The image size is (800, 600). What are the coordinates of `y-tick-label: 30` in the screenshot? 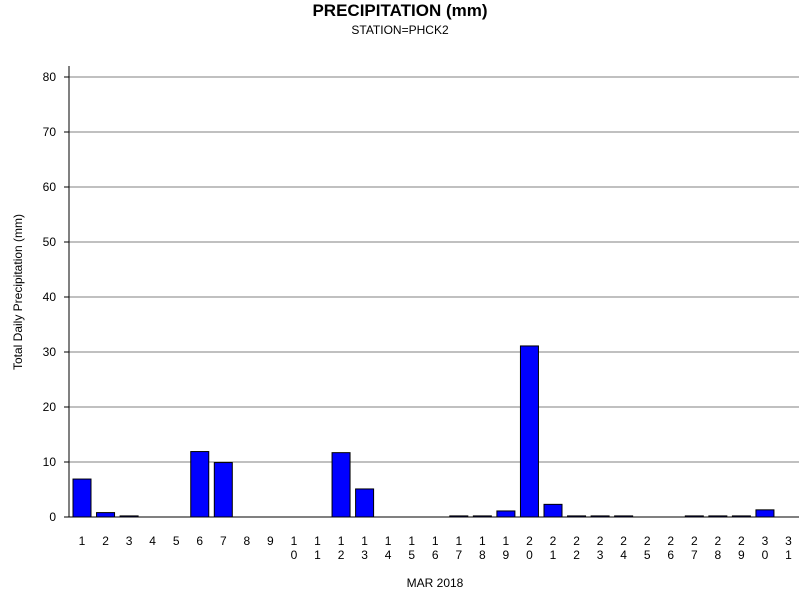 It's located at (50, 352).